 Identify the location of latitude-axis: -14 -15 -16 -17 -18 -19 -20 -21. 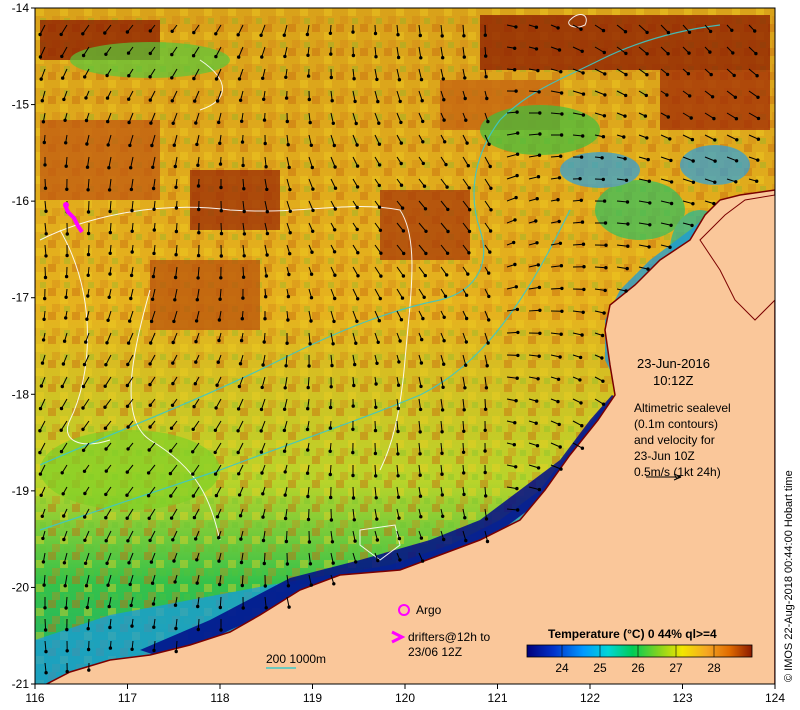
(23, 346).